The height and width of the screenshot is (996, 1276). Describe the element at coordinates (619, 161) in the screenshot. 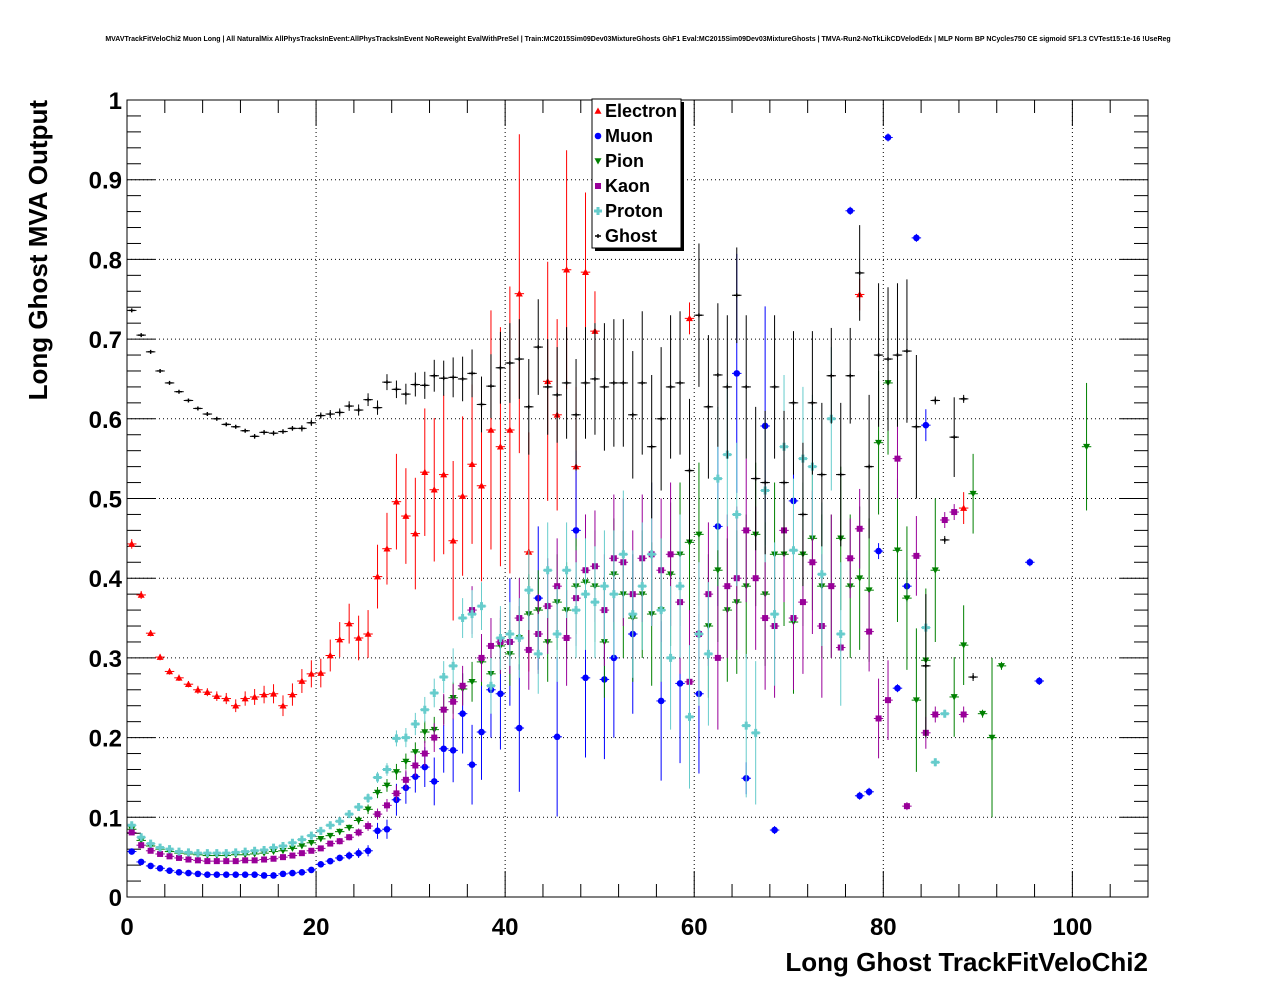

I see `legend-item-pion: Pion` at that location.